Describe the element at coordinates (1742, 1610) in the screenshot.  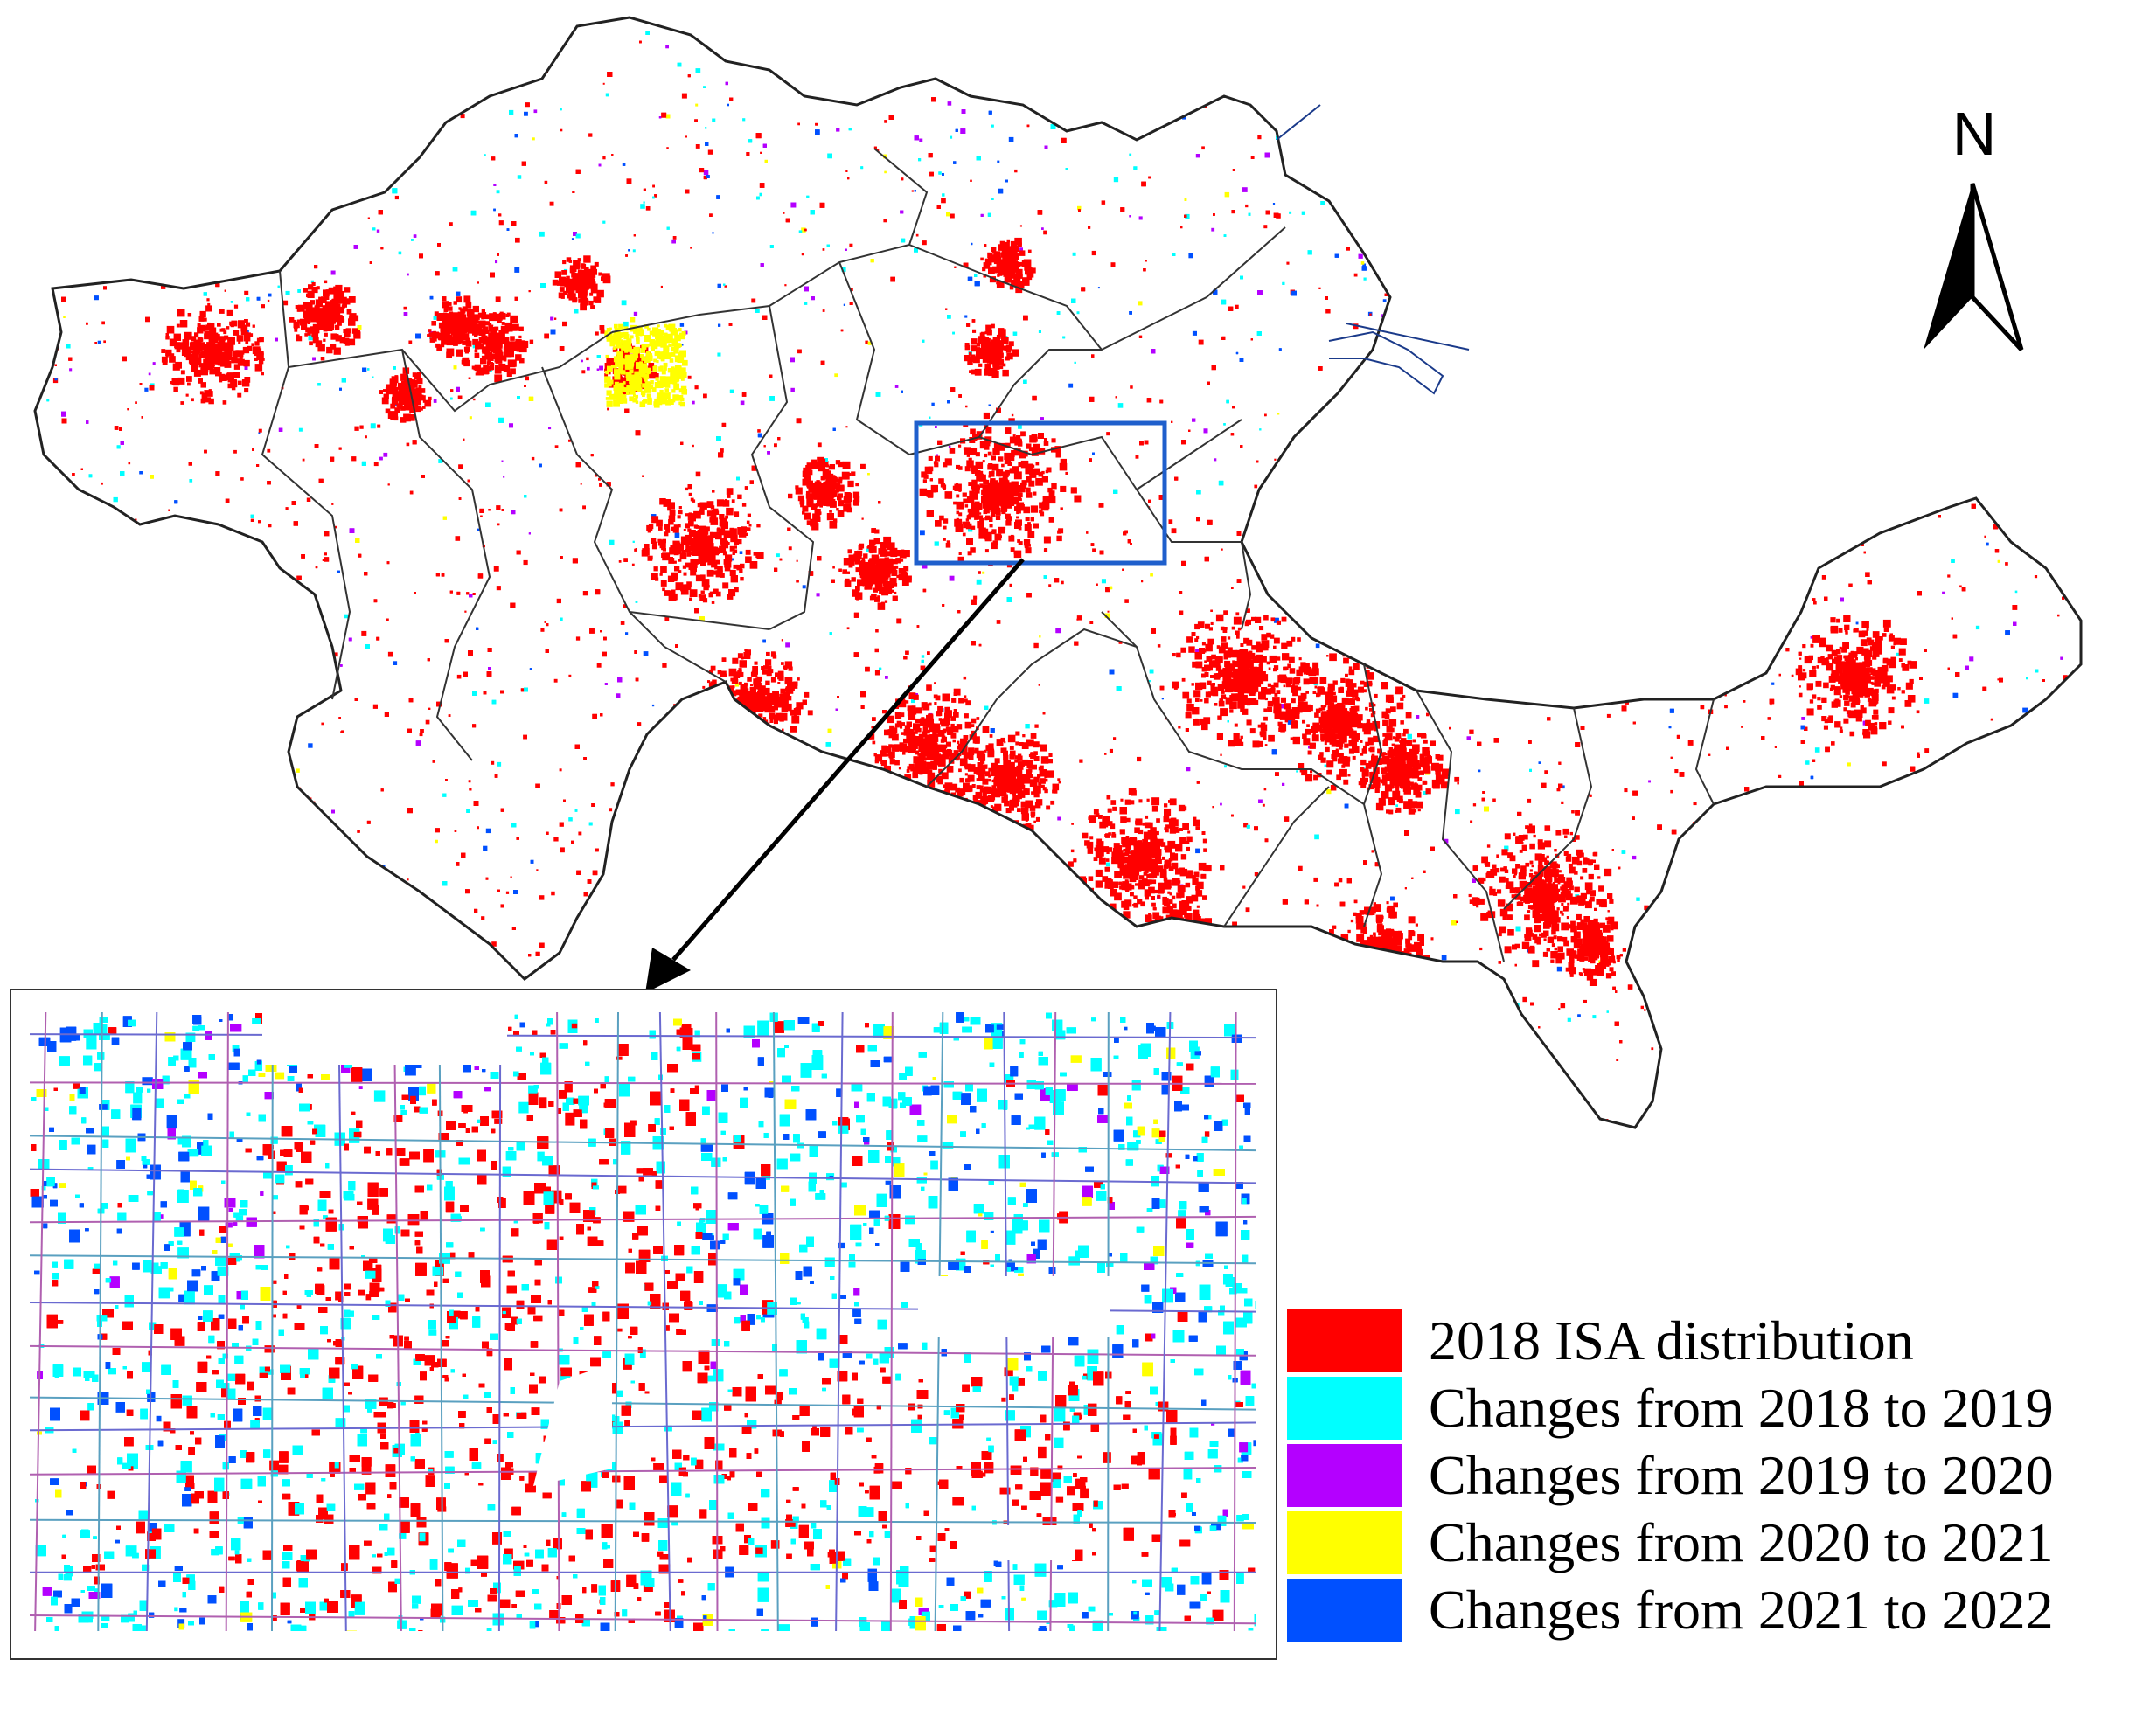
I see `legend-label: Changes from 2021 to 2022` at that location.